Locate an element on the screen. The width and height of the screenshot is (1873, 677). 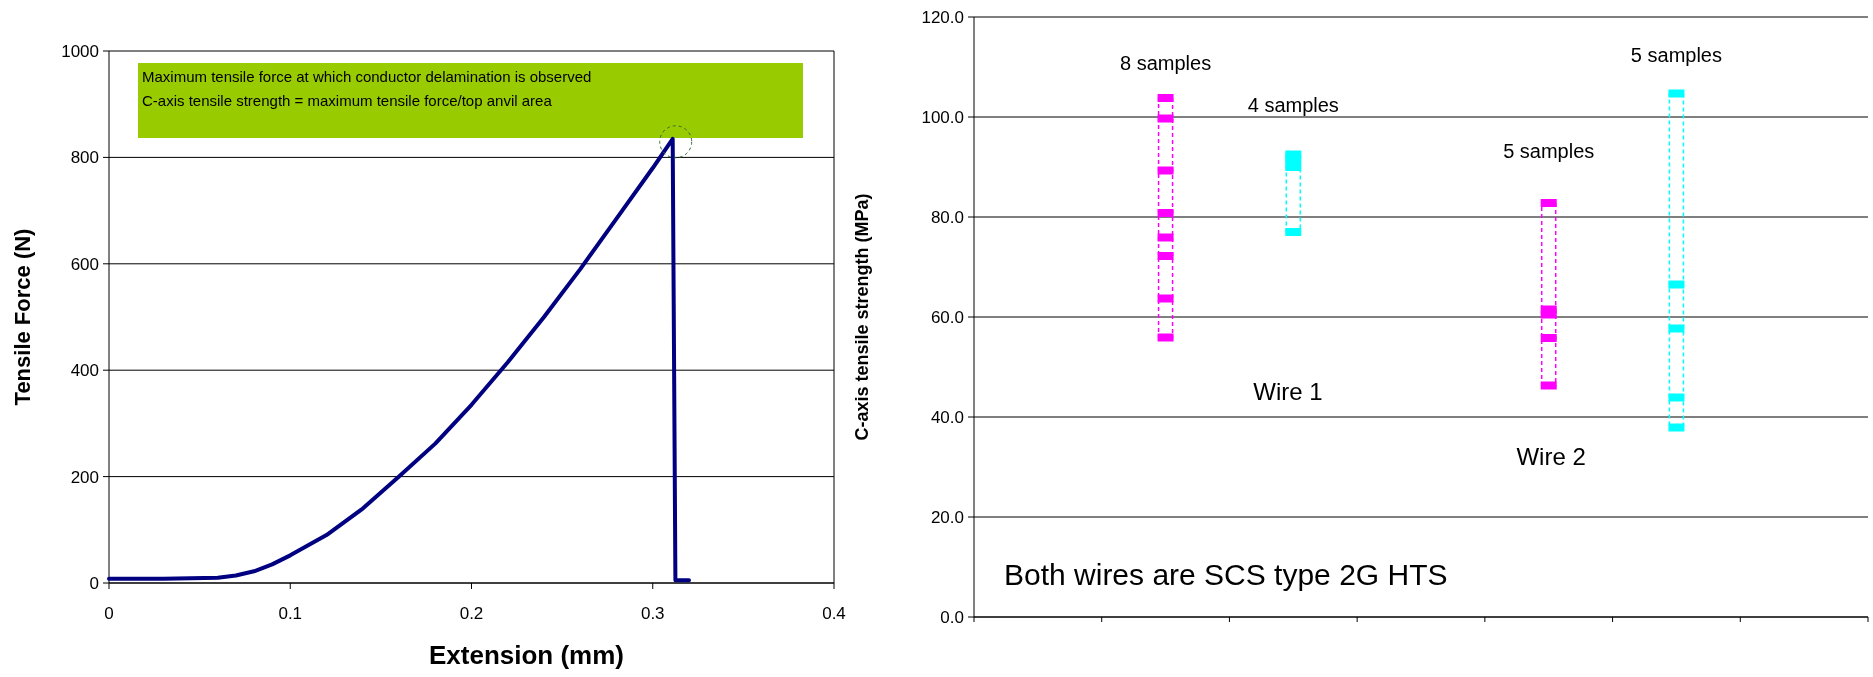
annotation: 8 samples is located at coordinates (1165, 63).